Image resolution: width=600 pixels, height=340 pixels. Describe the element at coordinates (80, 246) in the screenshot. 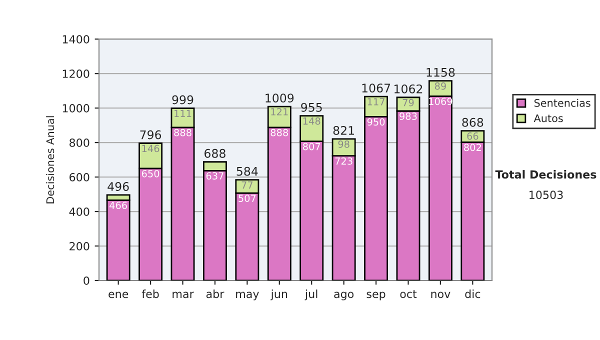

I see `y-tick-label: 200` at that location.